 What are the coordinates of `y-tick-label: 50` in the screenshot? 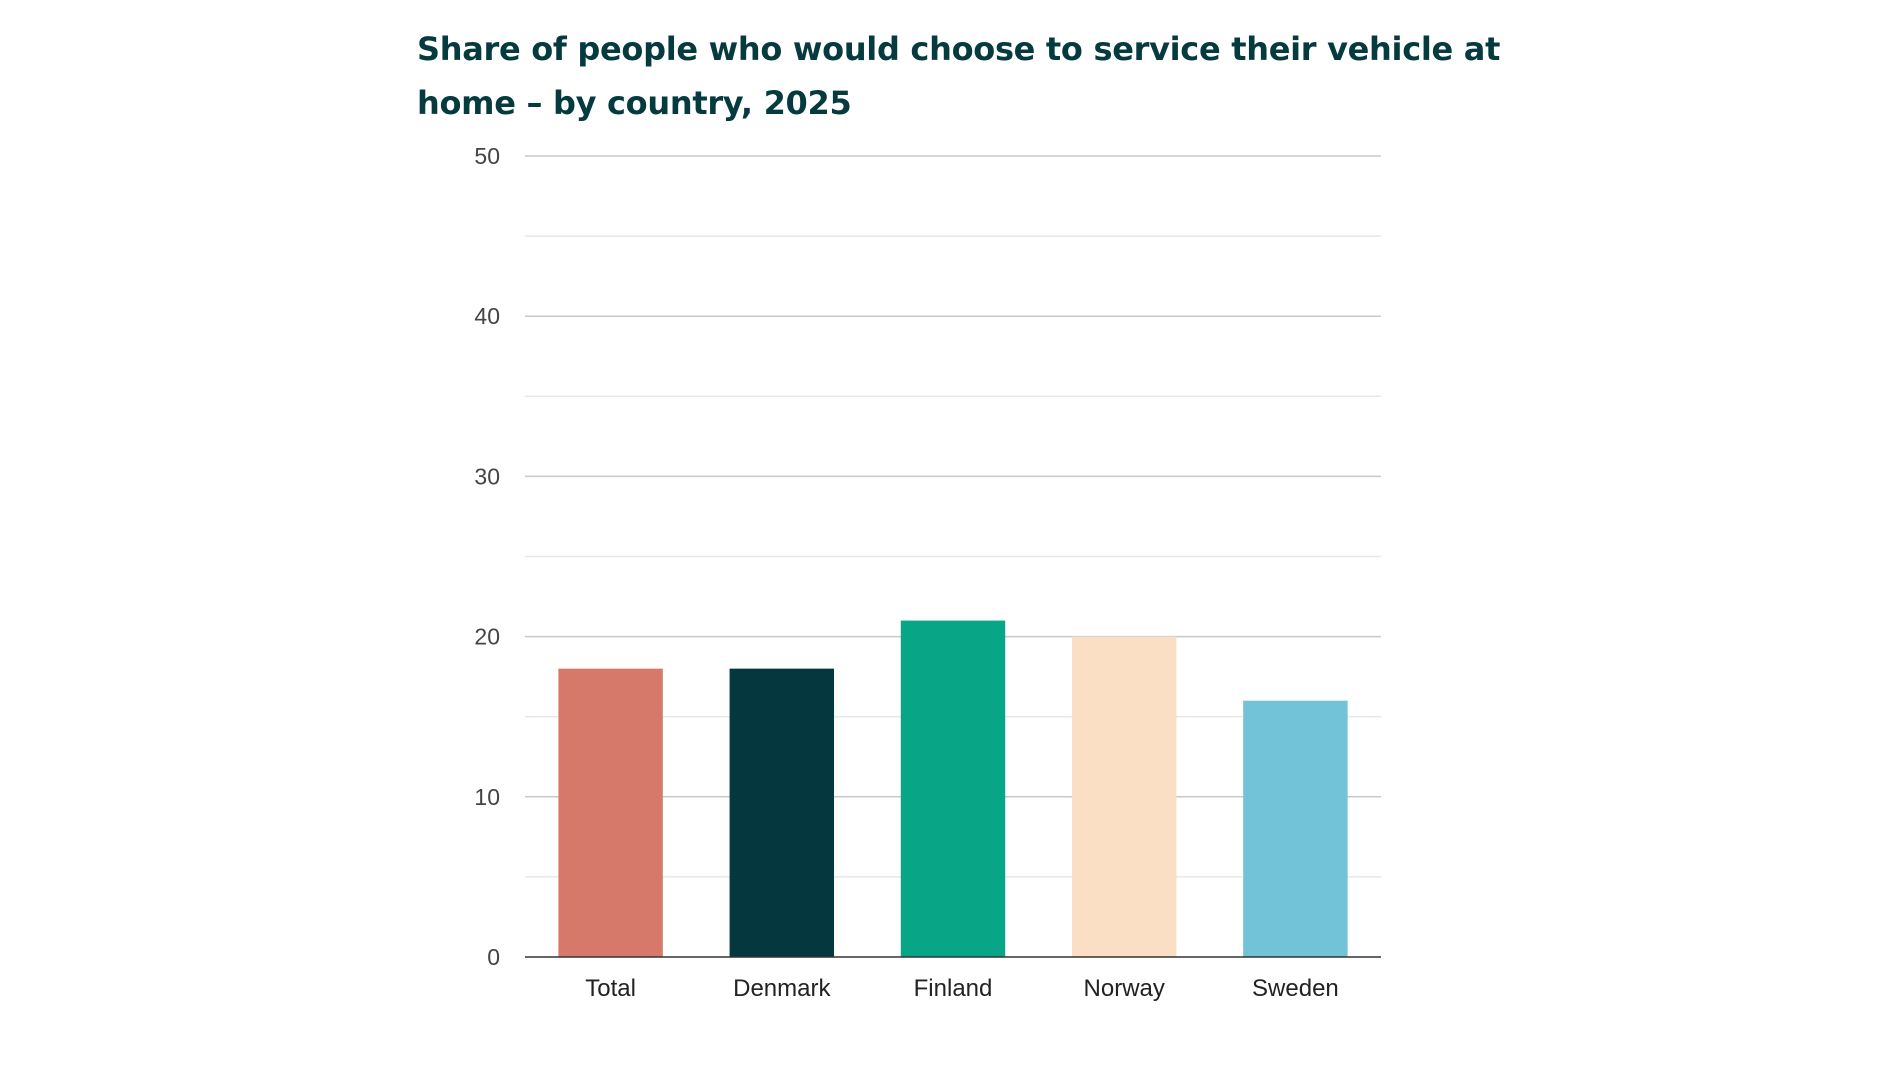 It's located at (487, 156).